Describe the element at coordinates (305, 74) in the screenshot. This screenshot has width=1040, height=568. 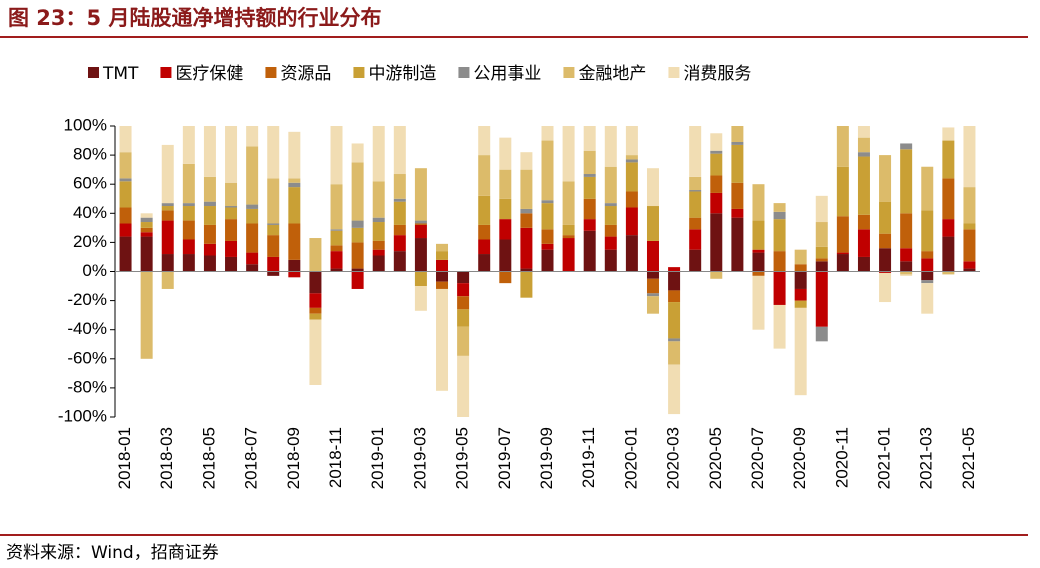
I see `legend-label: 资源品` at that location.